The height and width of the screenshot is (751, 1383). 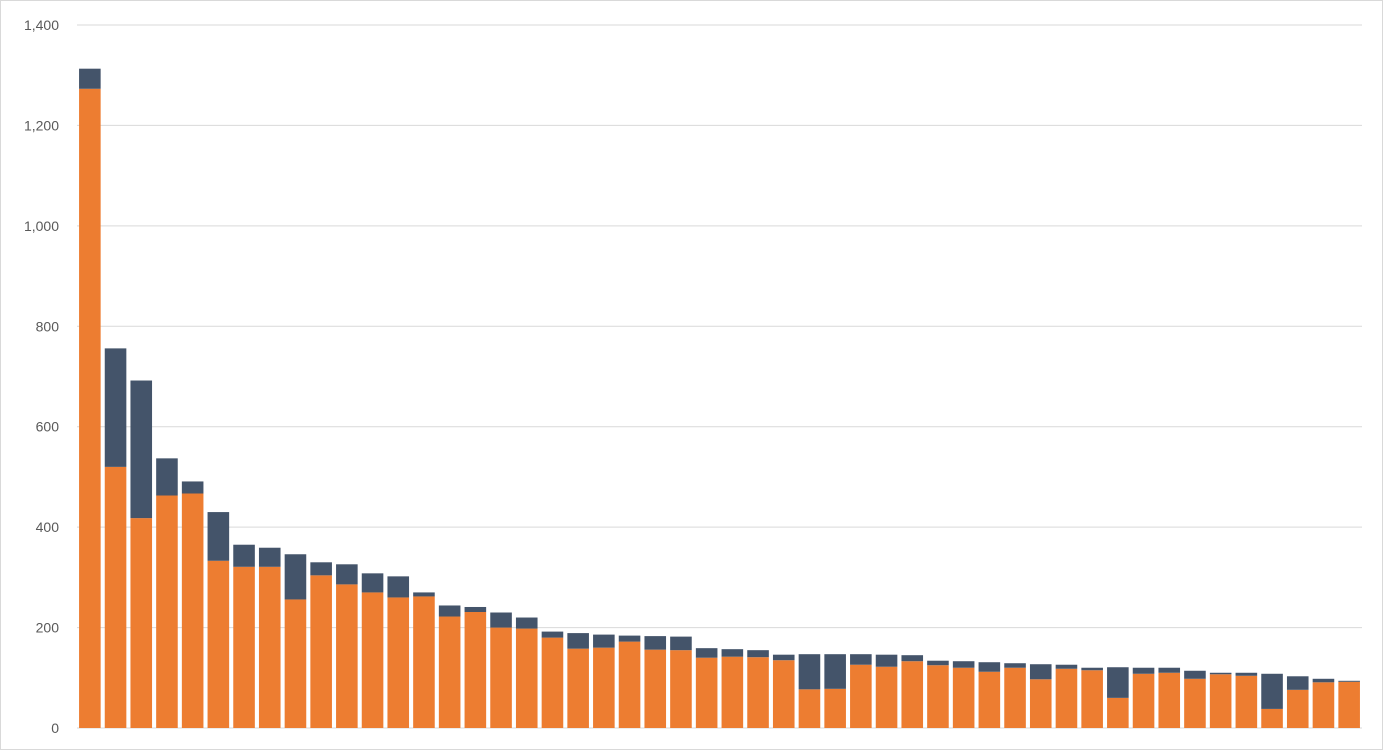 What do you see at coordinates (48, 427) in the screenshot?
I see `y-tick-label: 600` at bounding box center [48, 427].